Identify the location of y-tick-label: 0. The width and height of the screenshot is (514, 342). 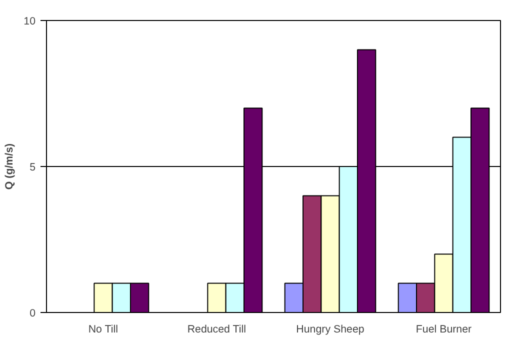
(33, 314).